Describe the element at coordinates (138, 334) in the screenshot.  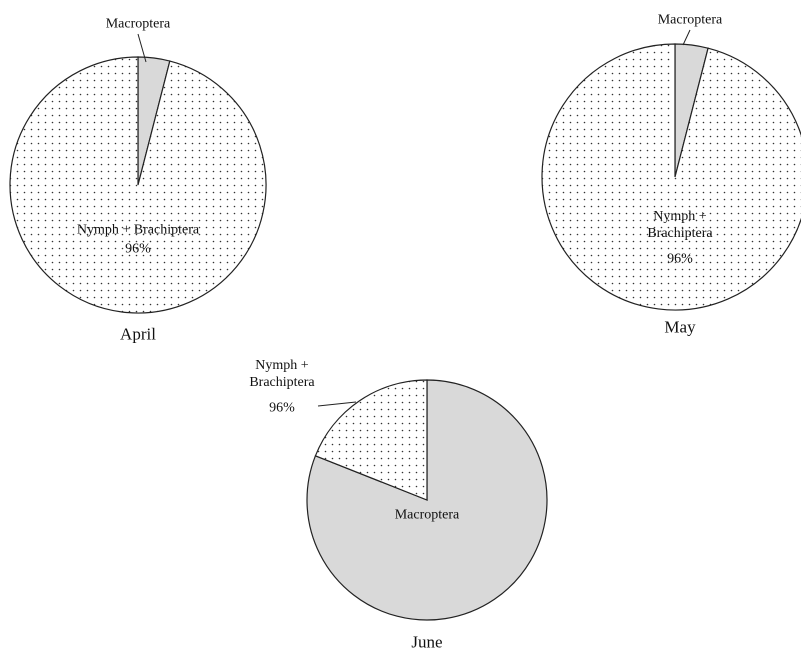
I see `chart-title: April` at that location.